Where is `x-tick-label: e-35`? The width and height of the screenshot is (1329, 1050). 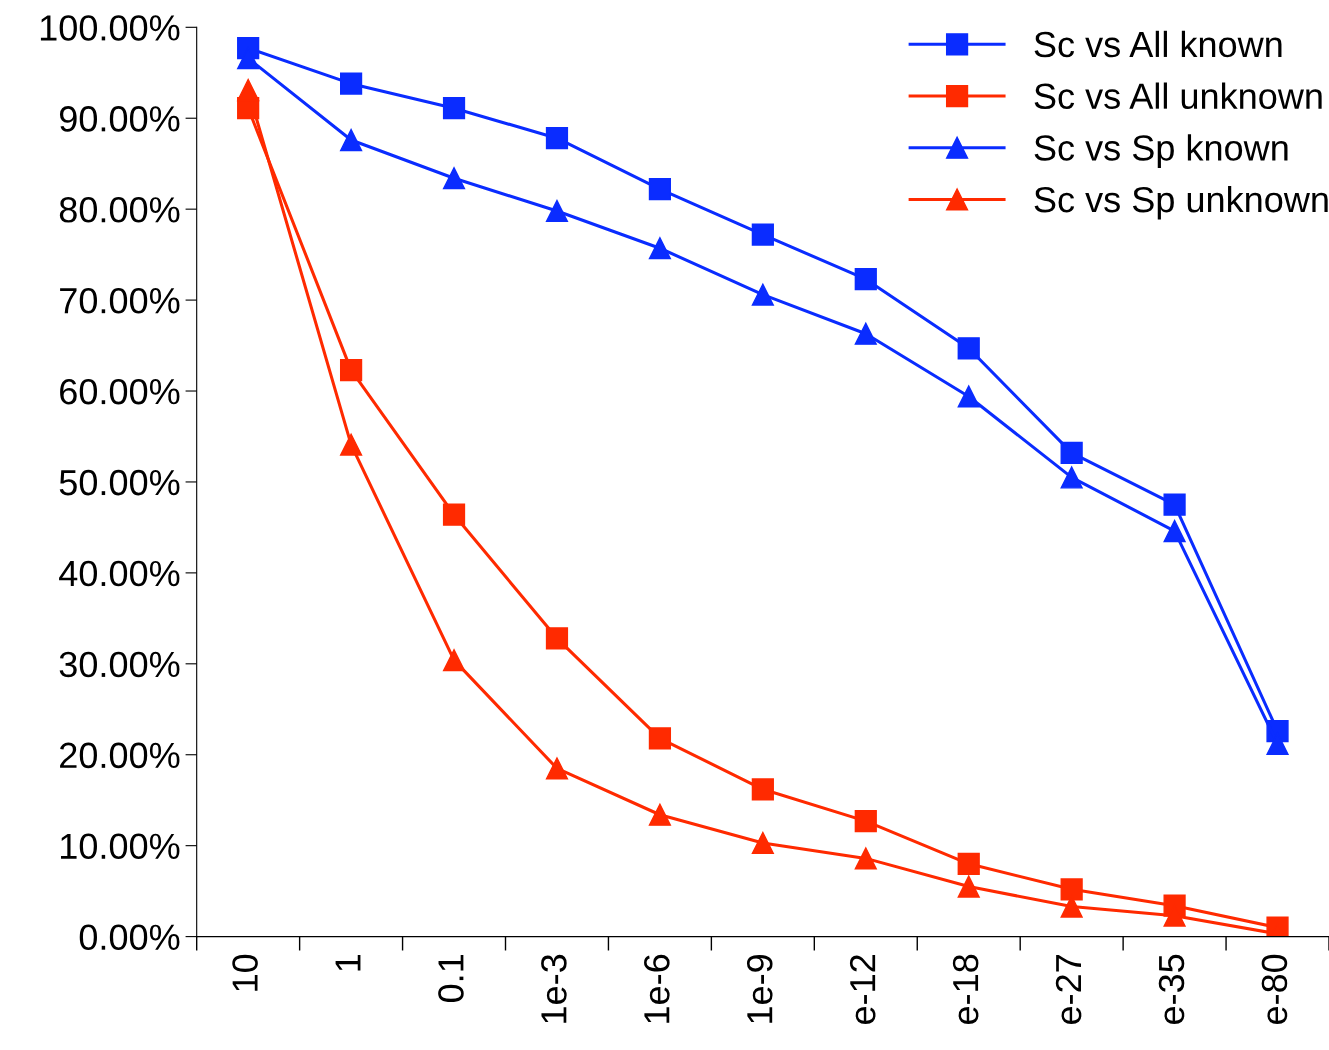 x-tick-label: e-35 is located at coordinates (1171, 989).